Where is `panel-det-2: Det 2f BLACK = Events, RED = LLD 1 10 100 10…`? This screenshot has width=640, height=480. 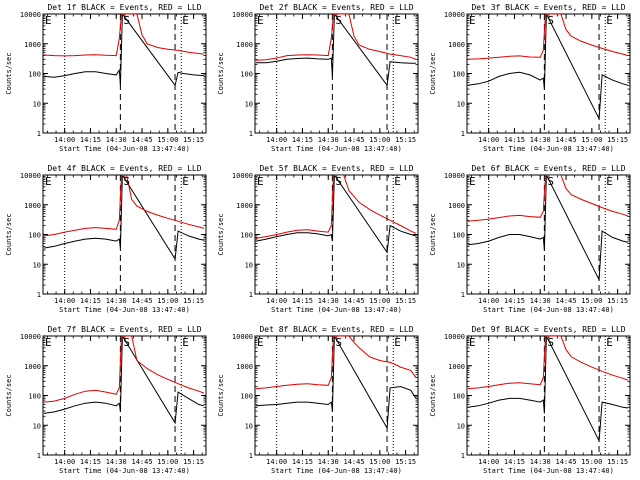 panel-det-2: Det 2f BLACK = Events, RED = LLD 1 10 100 10… is located at coordinates (318, 78).